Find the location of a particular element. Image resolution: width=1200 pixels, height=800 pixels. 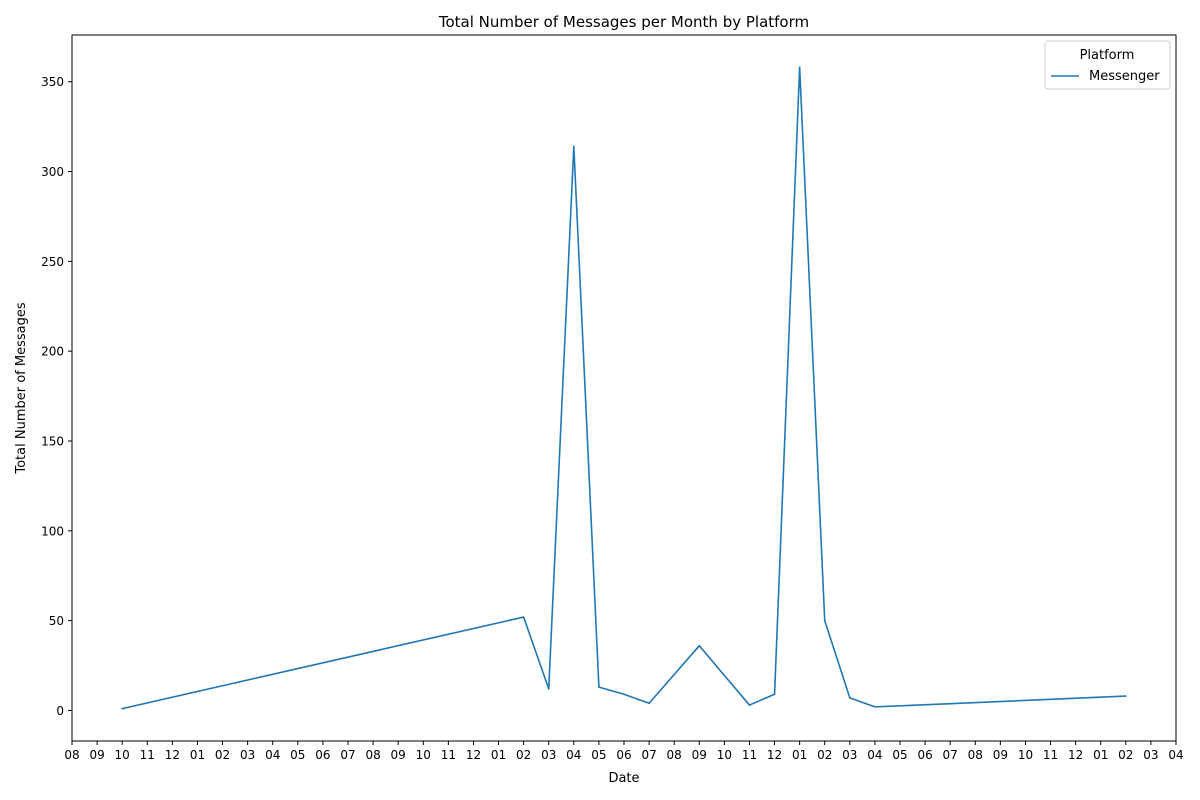

y-axis-ticks: 0 50 100 150 200 250 300 350 is located at coordinates (56, 396).